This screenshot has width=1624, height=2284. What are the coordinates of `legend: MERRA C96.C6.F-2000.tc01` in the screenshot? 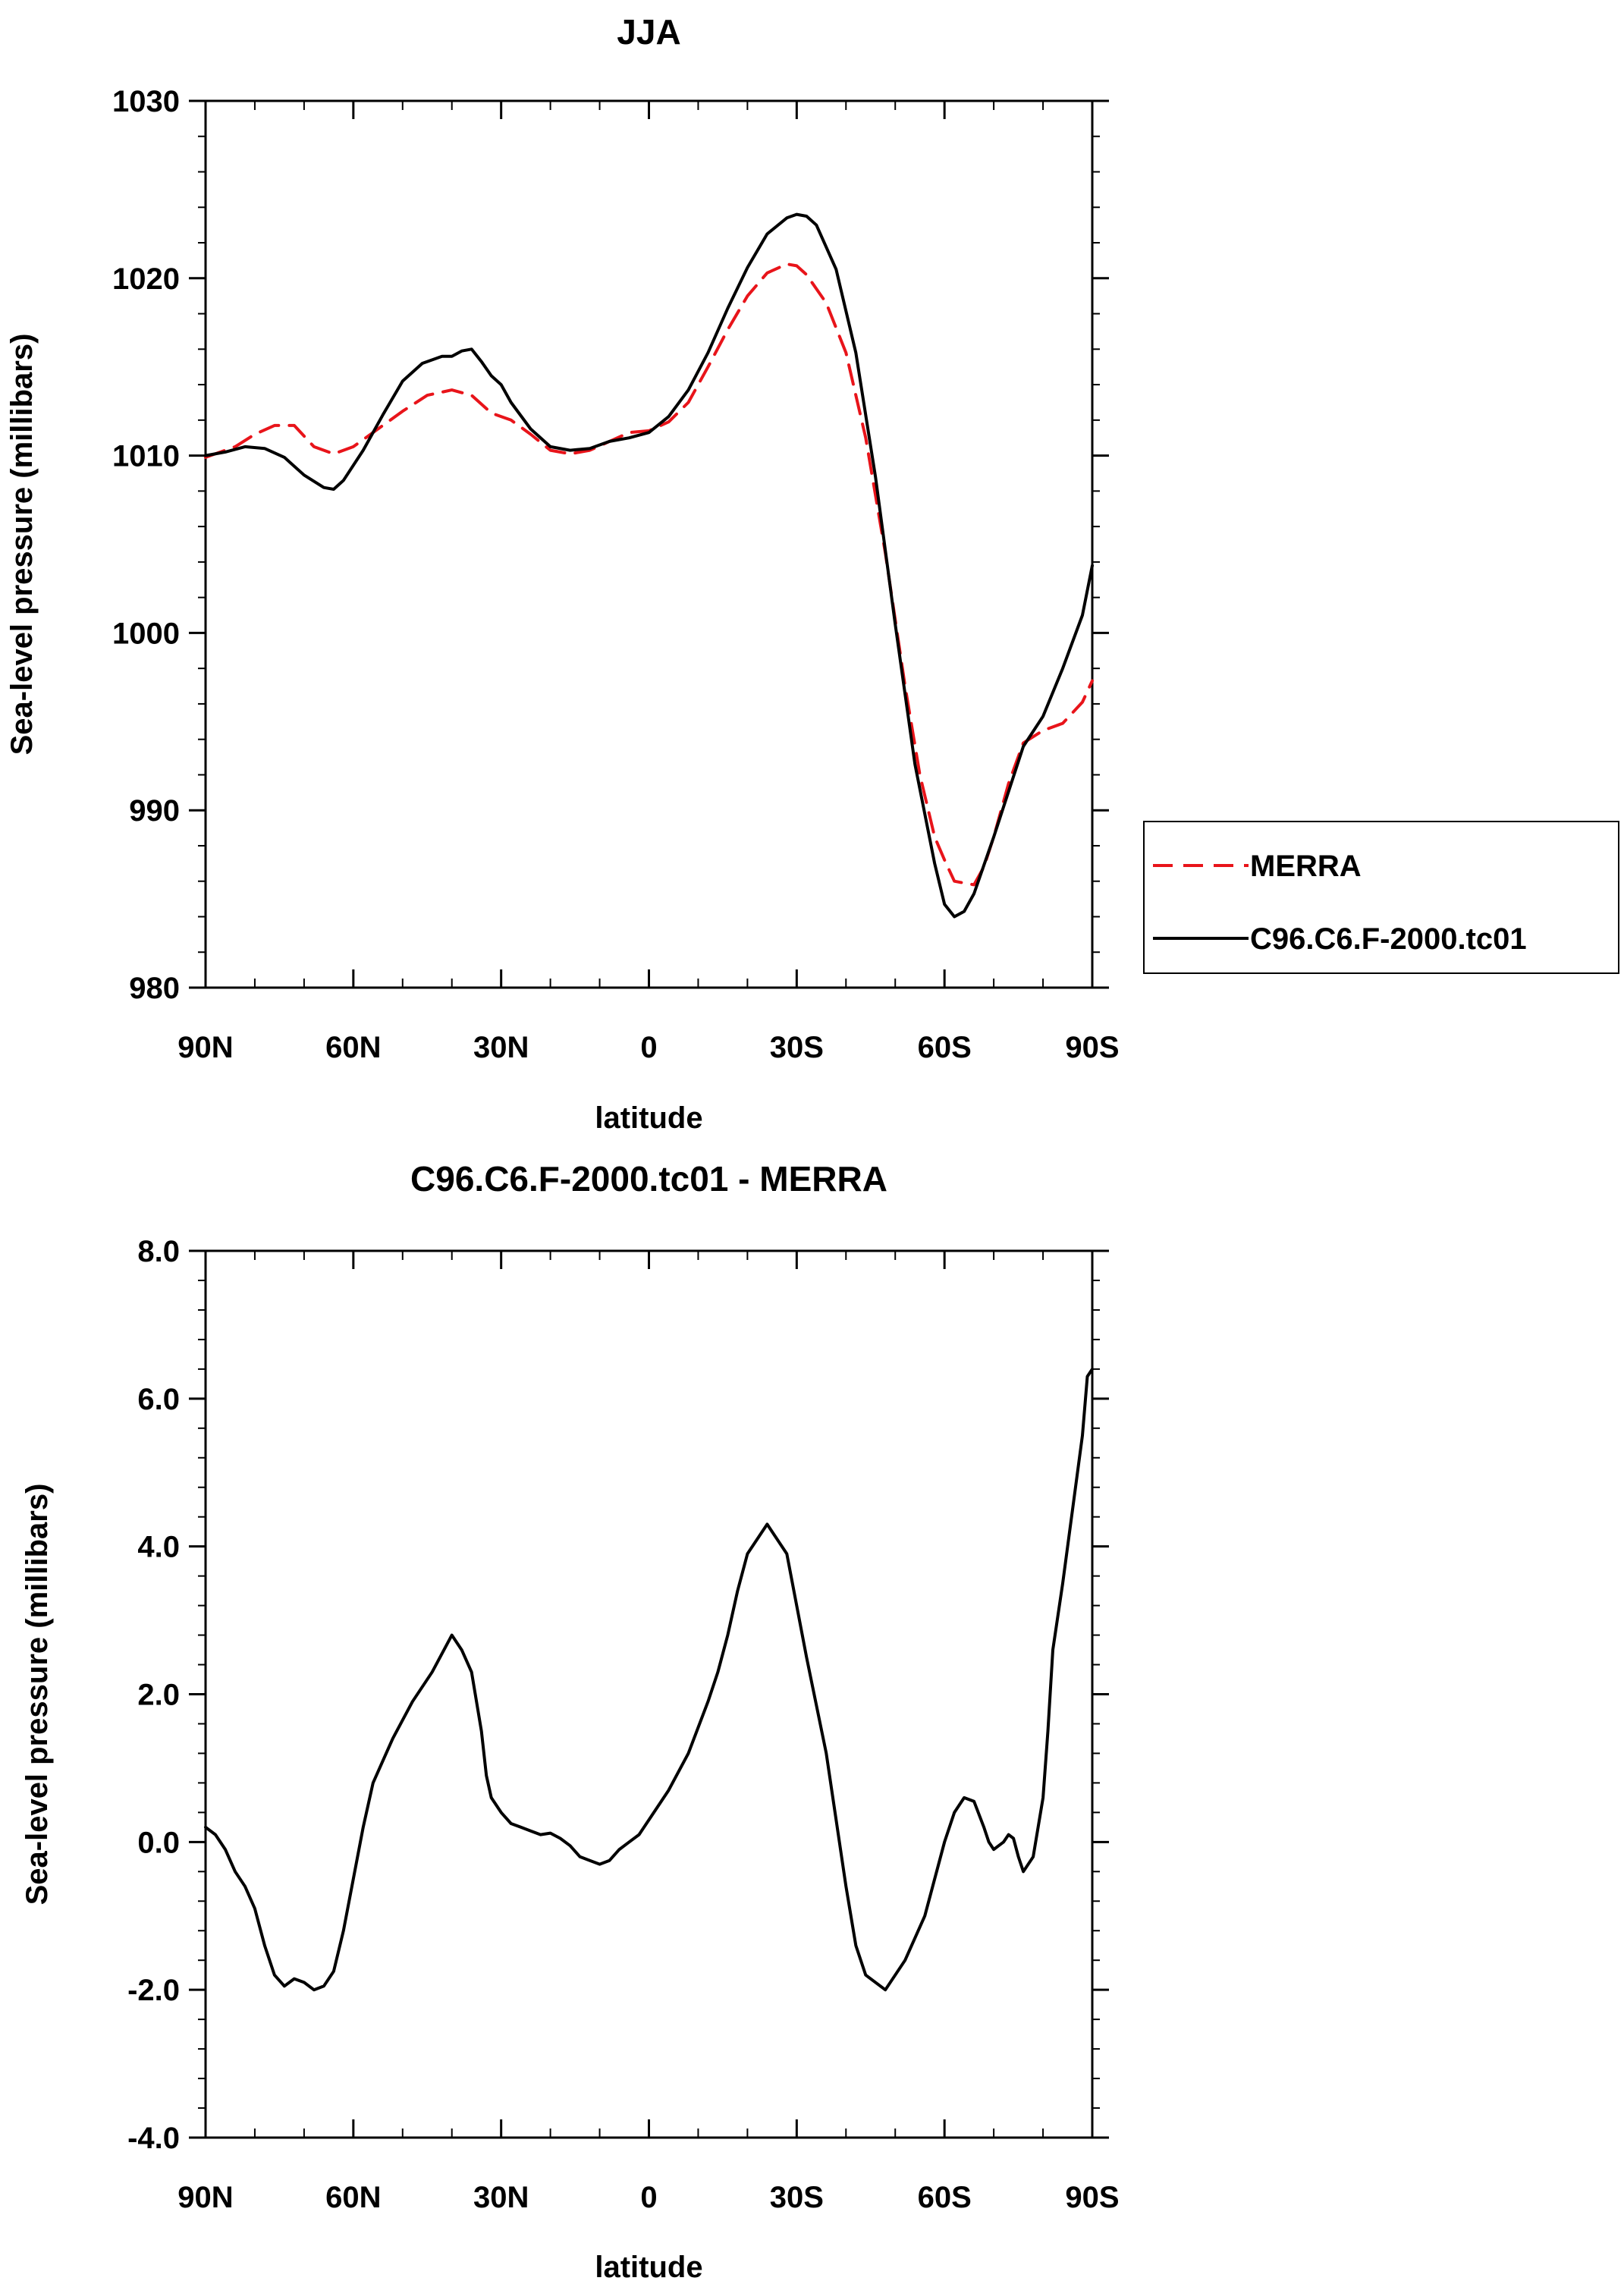 It's located at (1381, 898).